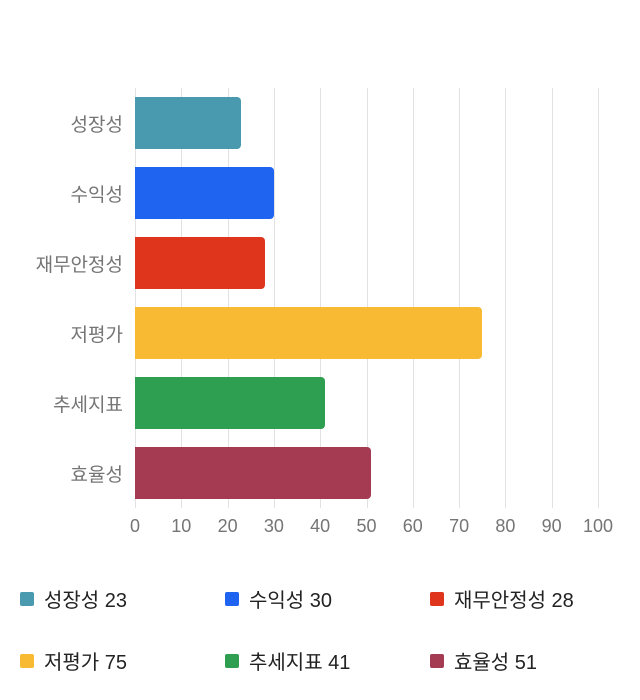  I want to click on x-axis-tick-label: 50, so click(366, 526).